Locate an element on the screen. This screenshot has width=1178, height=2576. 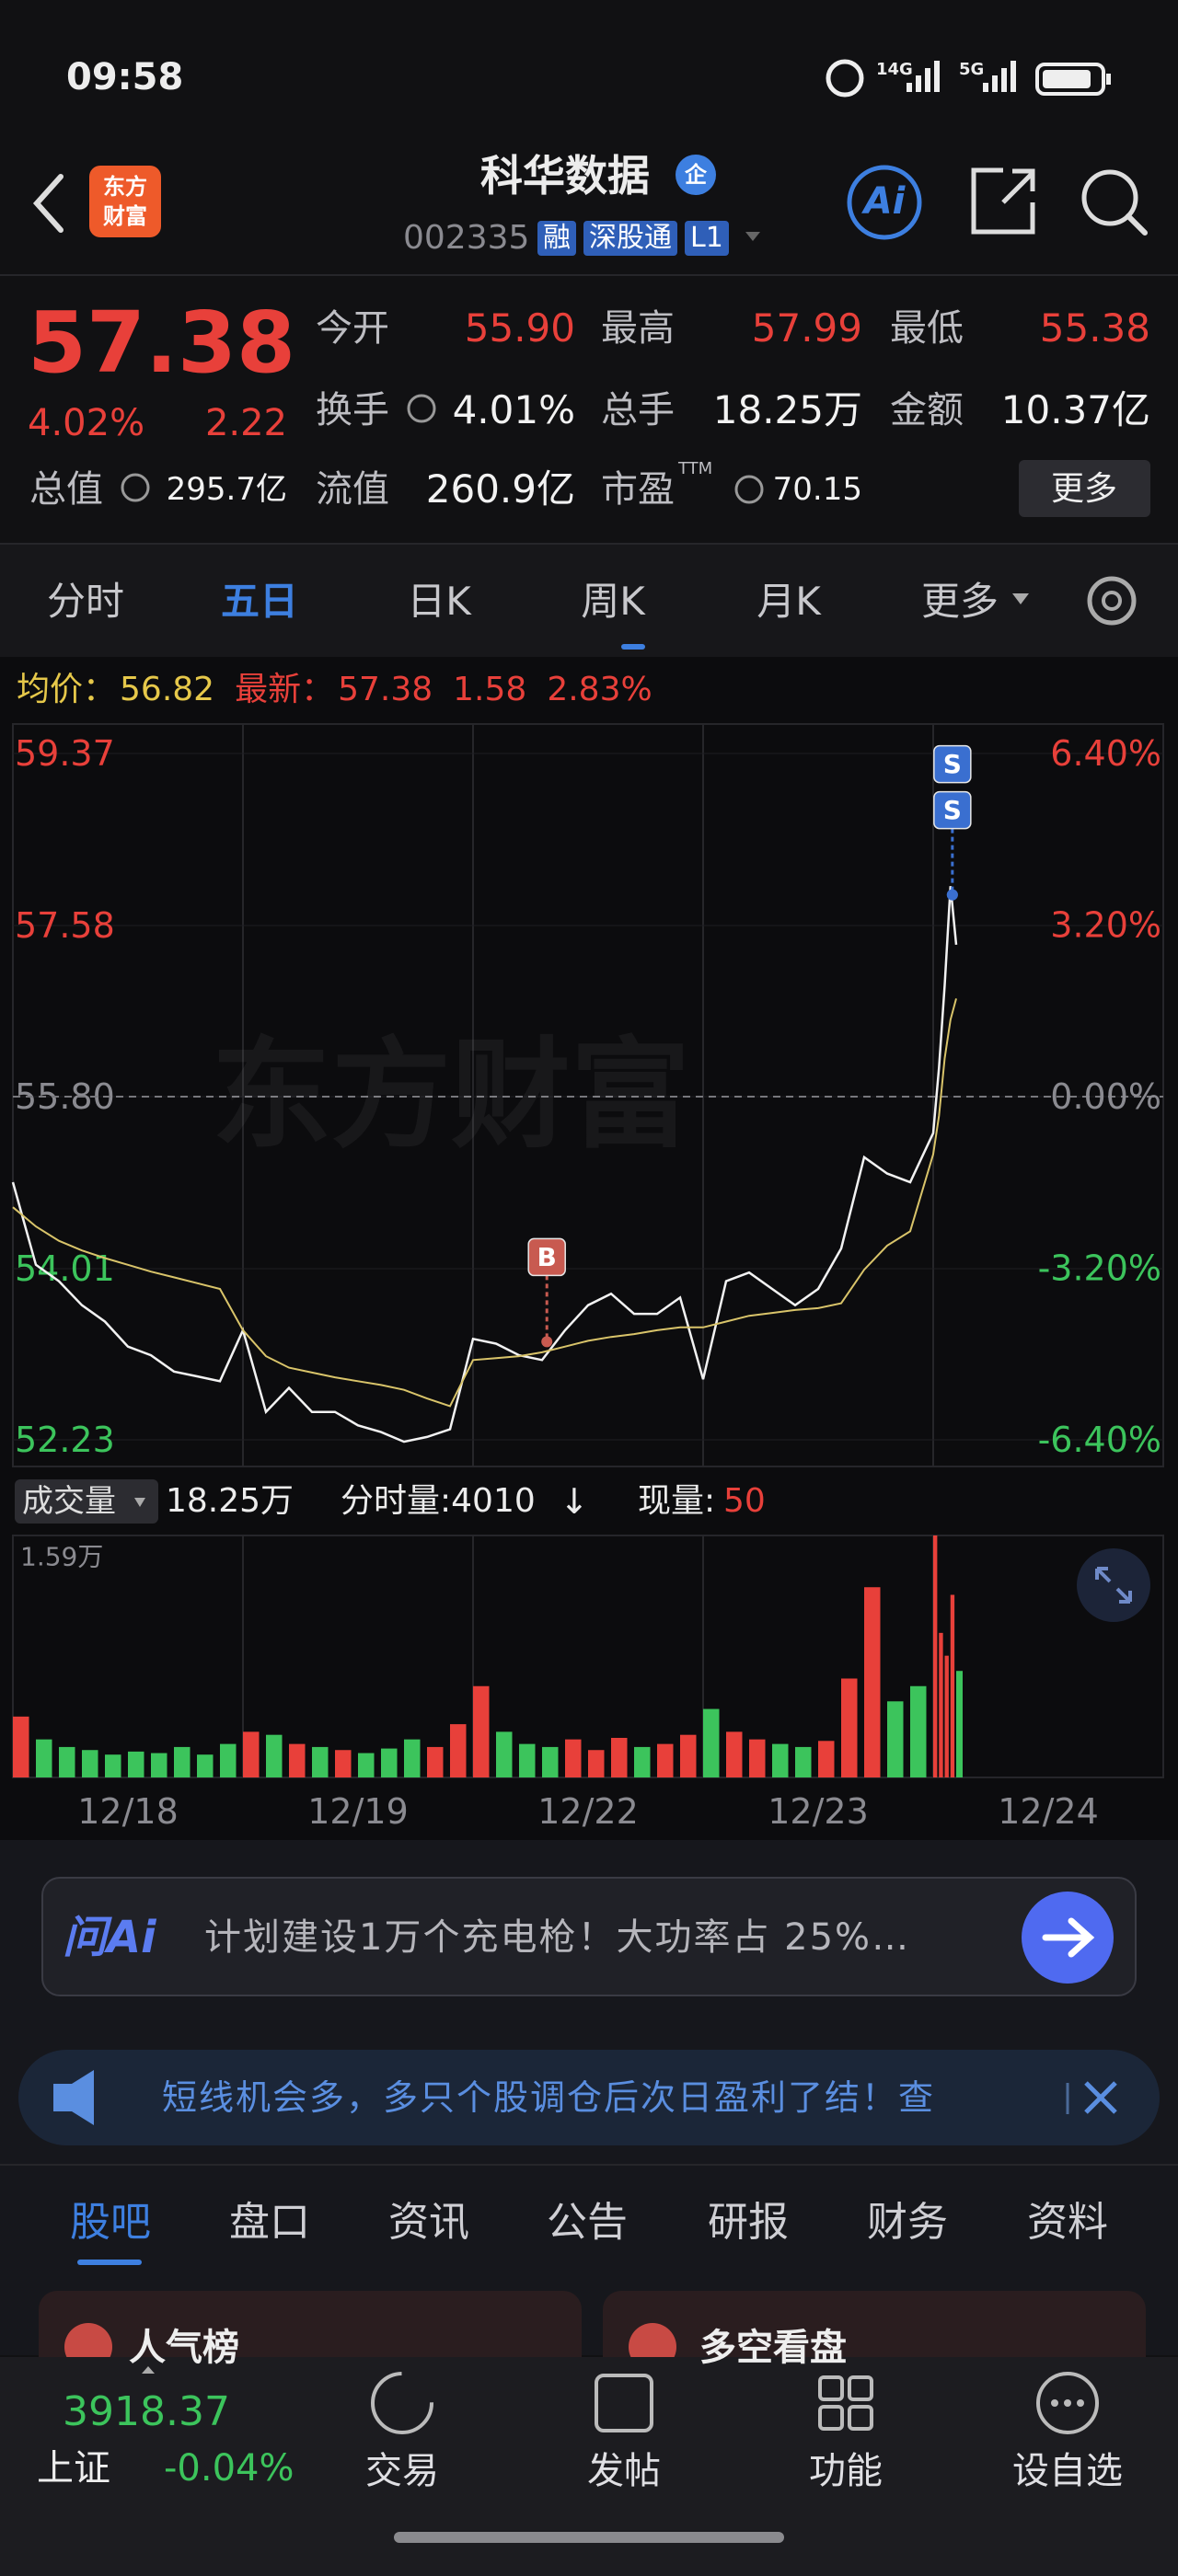
battery-level is located at coordinates (1067, 79).